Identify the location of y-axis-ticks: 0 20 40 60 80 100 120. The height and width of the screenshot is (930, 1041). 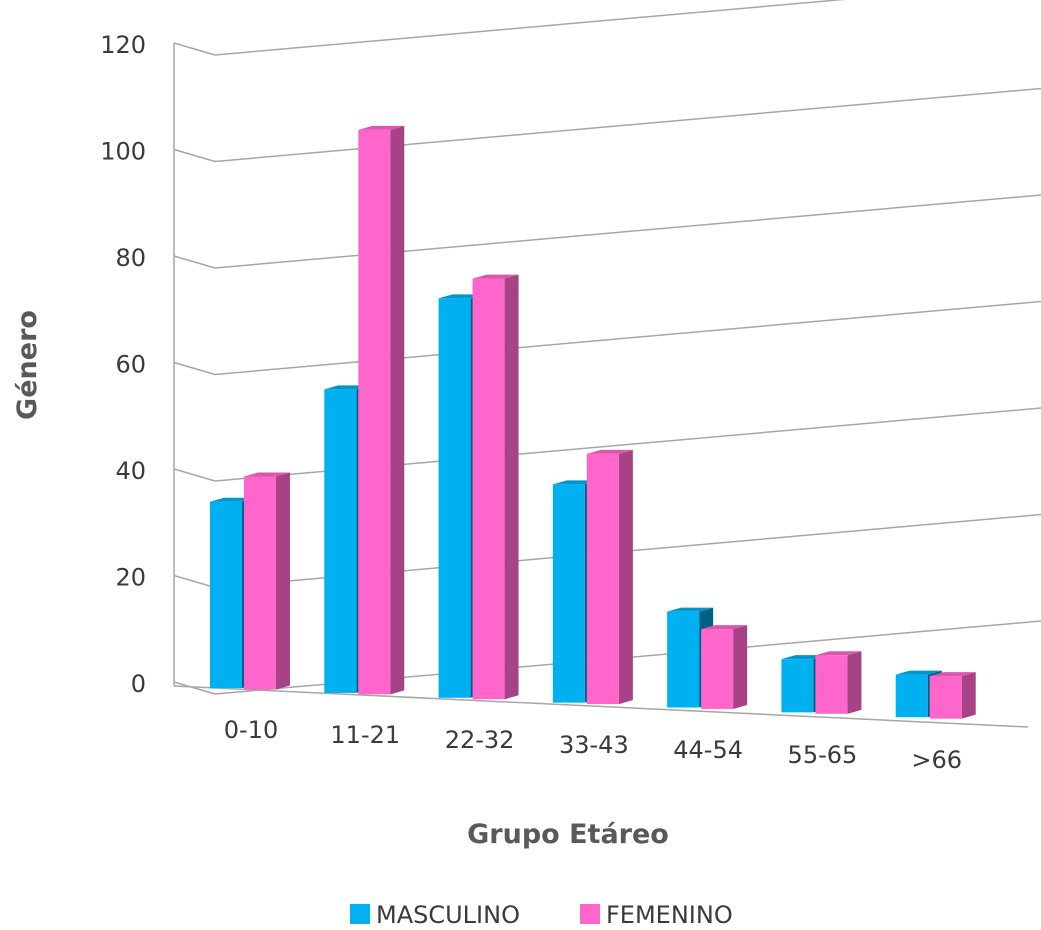
(123, 364).